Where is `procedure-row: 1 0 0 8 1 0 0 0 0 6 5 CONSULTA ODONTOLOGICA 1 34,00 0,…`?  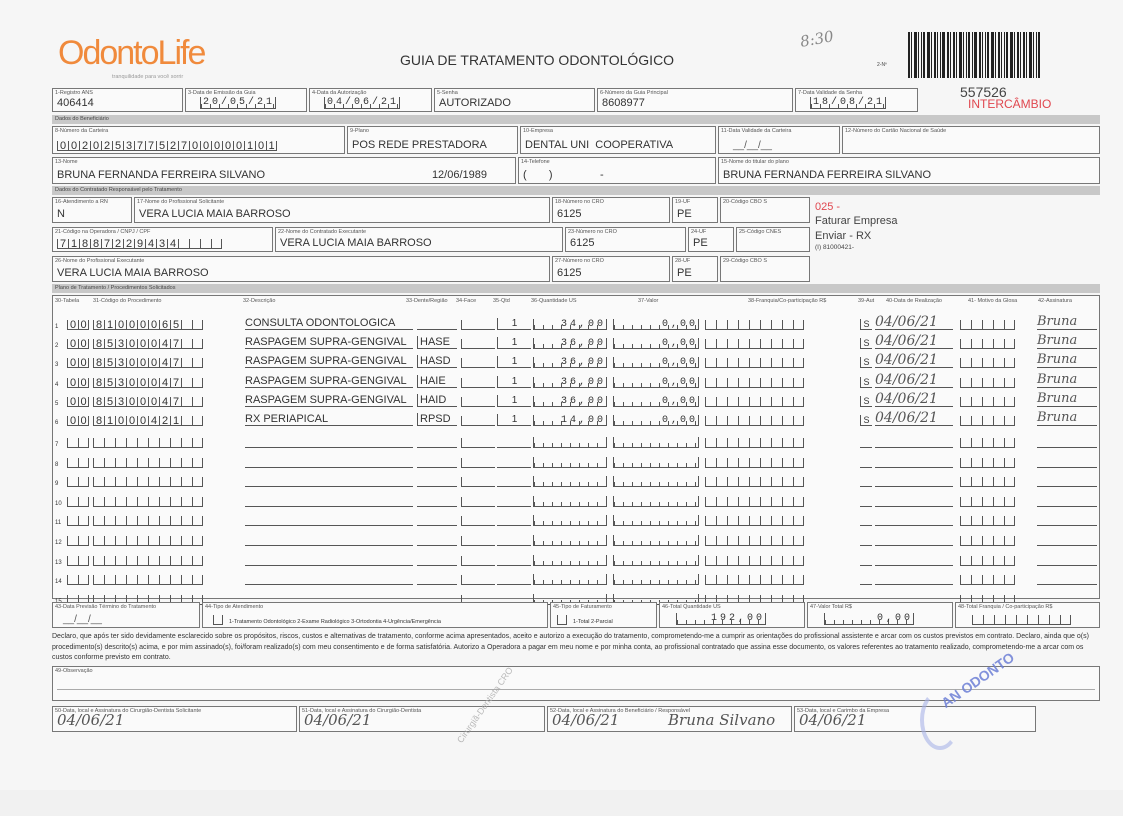
procedure-row: 1 0 0 8 1 0 0 0 0 6 5 CONSULTA ODONTOLOGICA 1 34,00 0,… is located at coordinates (577, 322).